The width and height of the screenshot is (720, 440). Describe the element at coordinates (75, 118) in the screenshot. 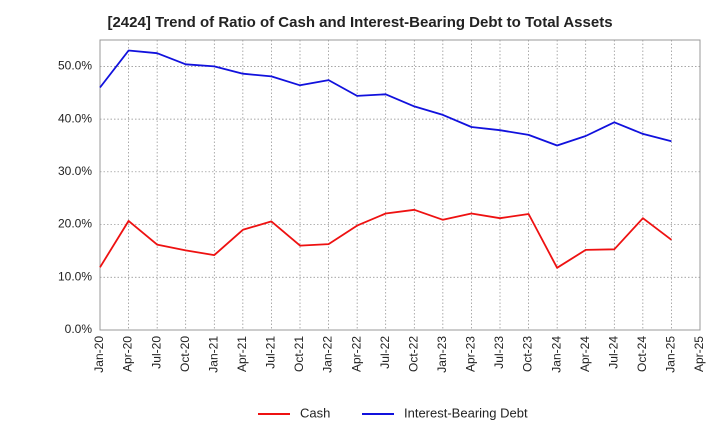

I see `y-tick-label: 40.0%` at that location.